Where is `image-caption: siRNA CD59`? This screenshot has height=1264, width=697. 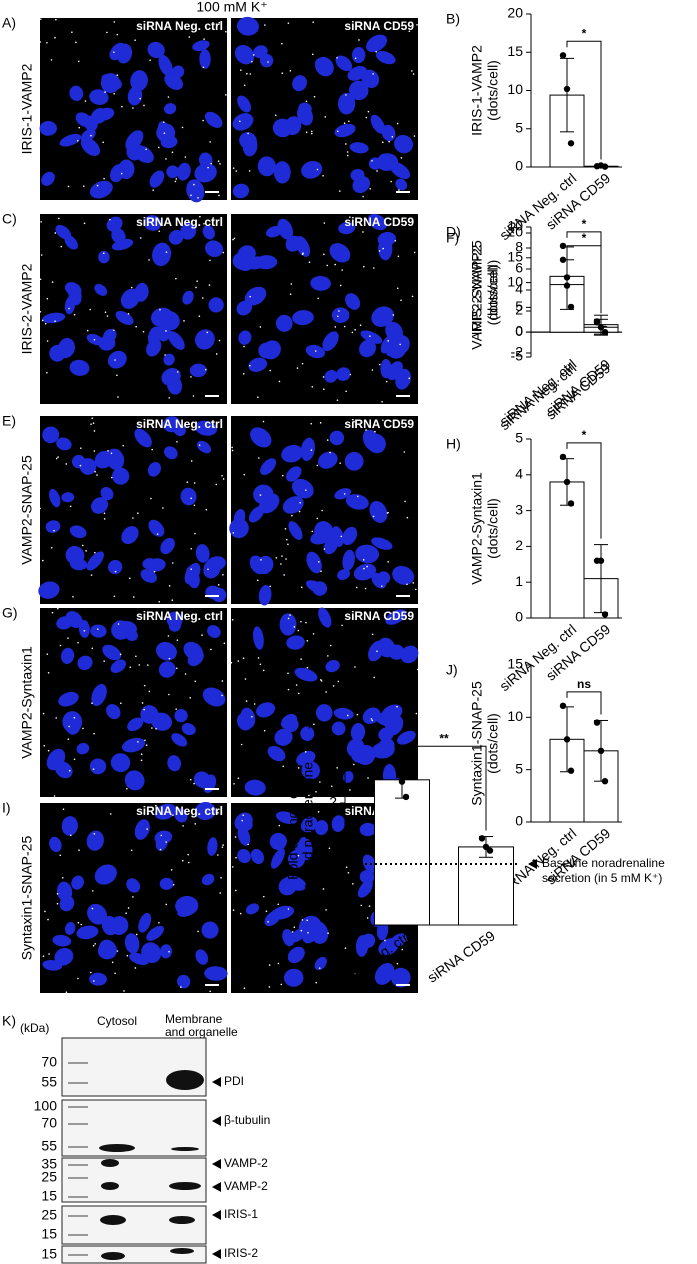
image-caption: siRNA CD59 is located at coordinates (379, 222).